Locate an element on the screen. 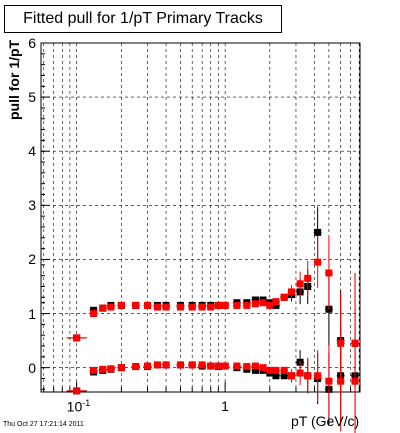  y-tick-label: 0 is located at coordinates (32, 367).